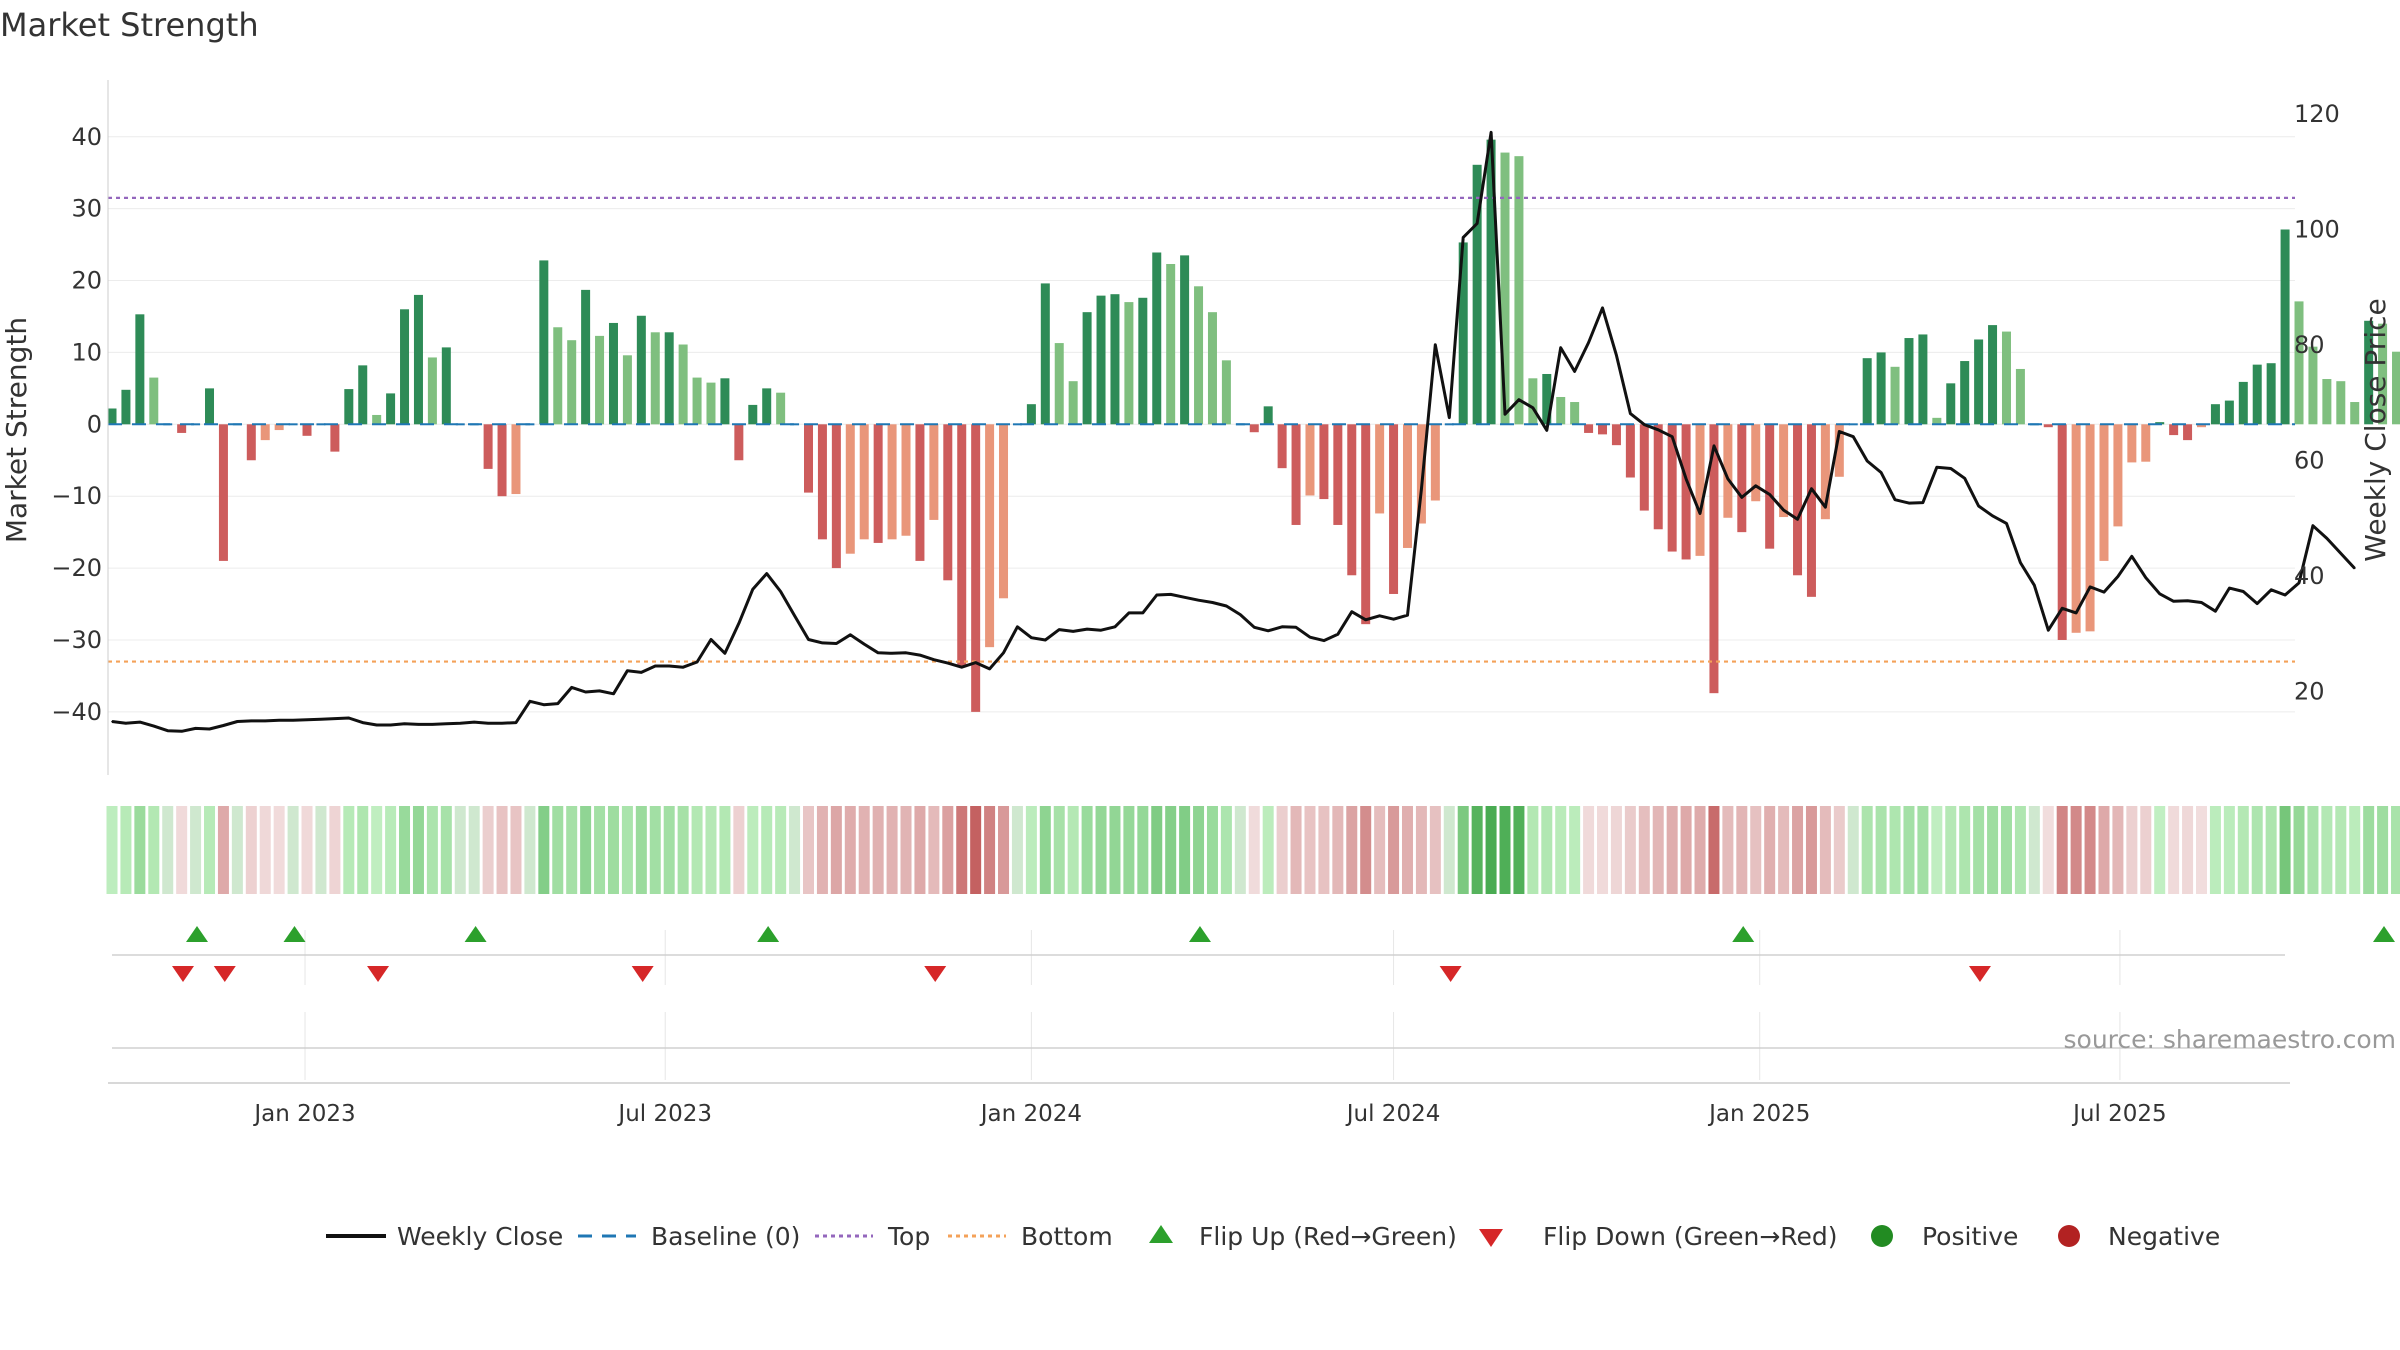 This screenshot has height=1350, width=2400. What do you see at coordinates (480, 1236) in the screenshot?
I see `legend-weekly-close-label: Weekly Close` at bounding box center [480, 1236].